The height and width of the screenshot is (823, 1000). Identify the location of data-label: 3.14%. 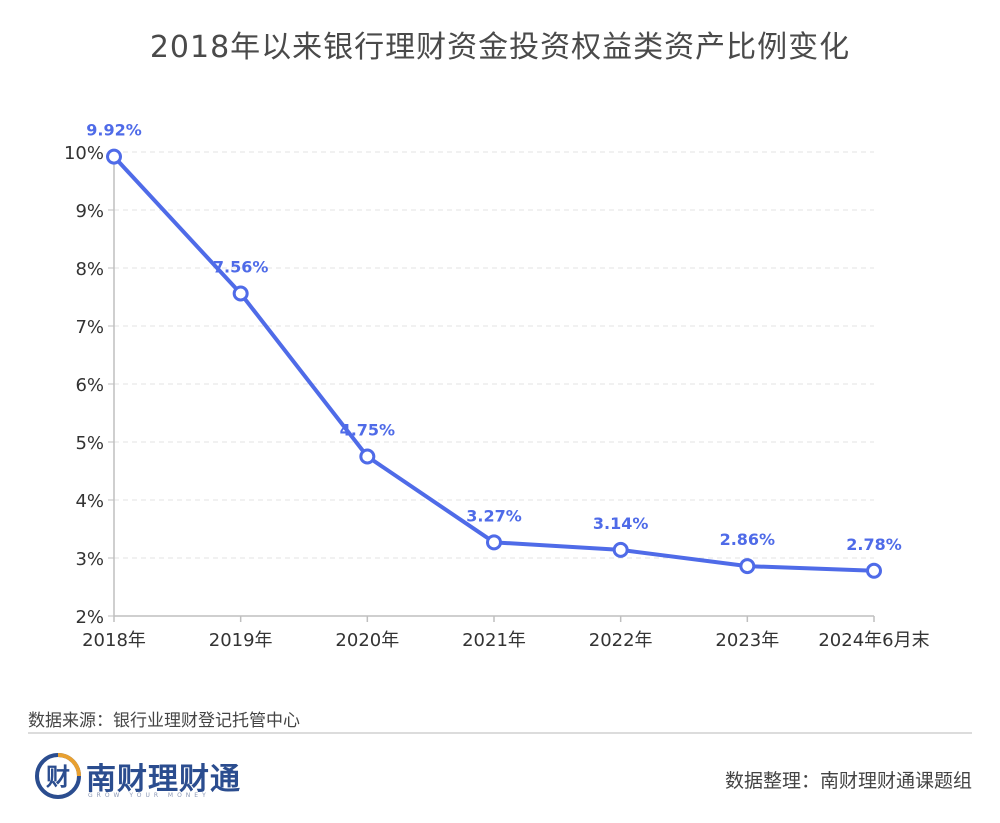
(621, 523).